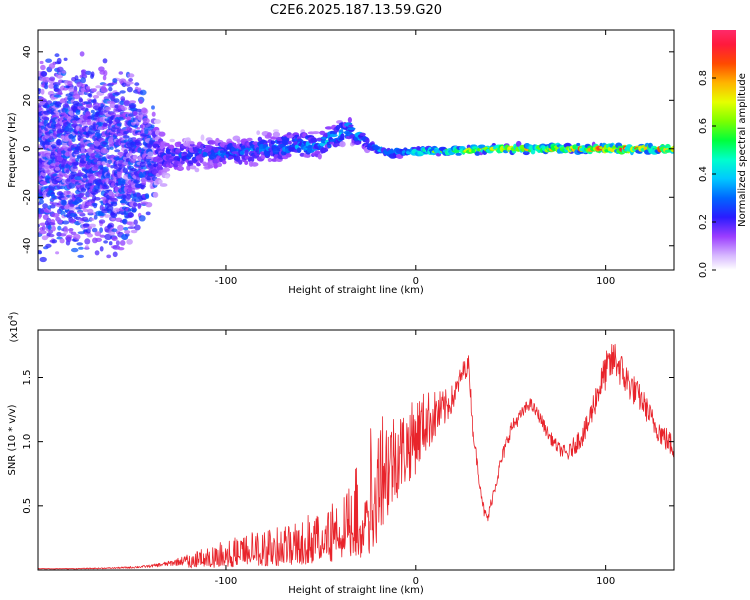 The width and height of the screenshot is (750, 600). What do you see at coordinates (605, 281) in the screenshot?
I see `spectrogram-x-tick-label: 100` at bounding box center [605, 281].